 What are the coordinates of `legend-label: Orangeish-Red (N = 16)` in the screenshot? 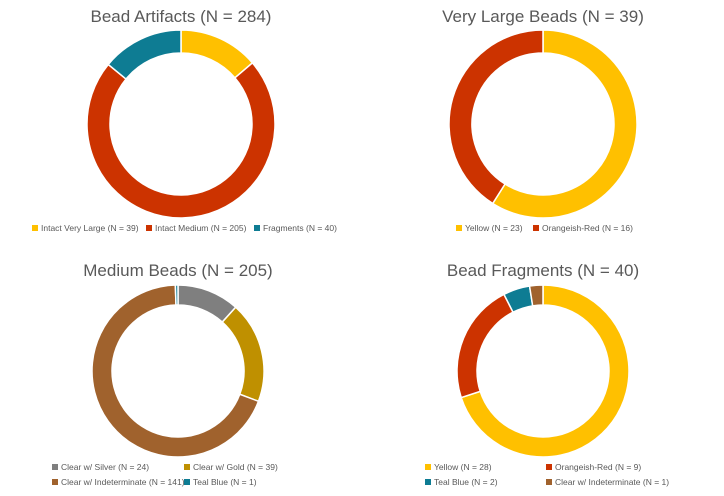 It's located at (587, 228).